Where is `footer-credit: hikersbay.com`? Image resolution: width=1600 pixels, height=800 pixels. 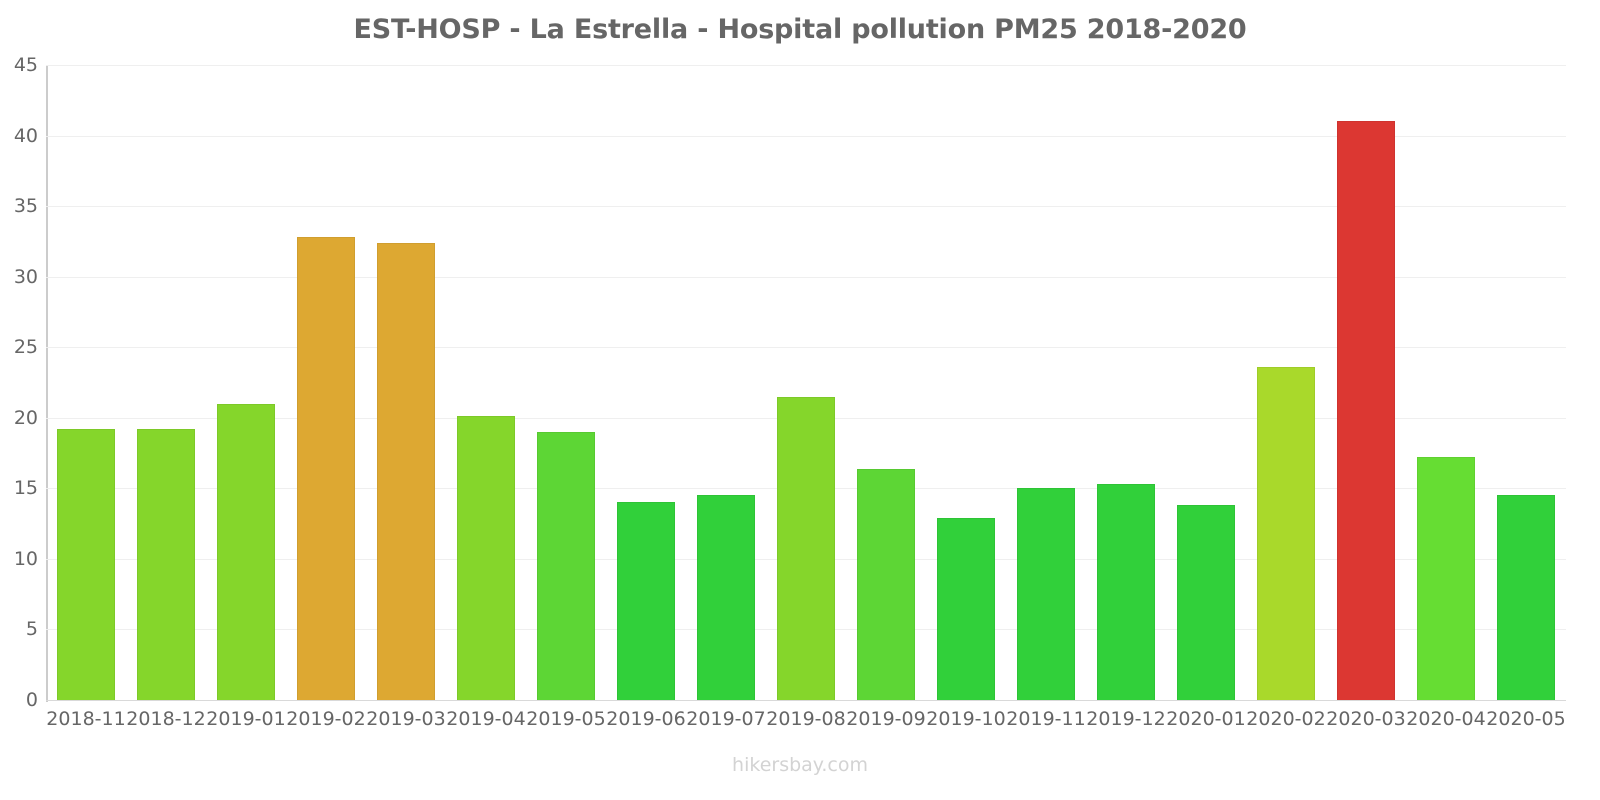 footer-credit: hikersbay.com is located at coordinates (800, 765).